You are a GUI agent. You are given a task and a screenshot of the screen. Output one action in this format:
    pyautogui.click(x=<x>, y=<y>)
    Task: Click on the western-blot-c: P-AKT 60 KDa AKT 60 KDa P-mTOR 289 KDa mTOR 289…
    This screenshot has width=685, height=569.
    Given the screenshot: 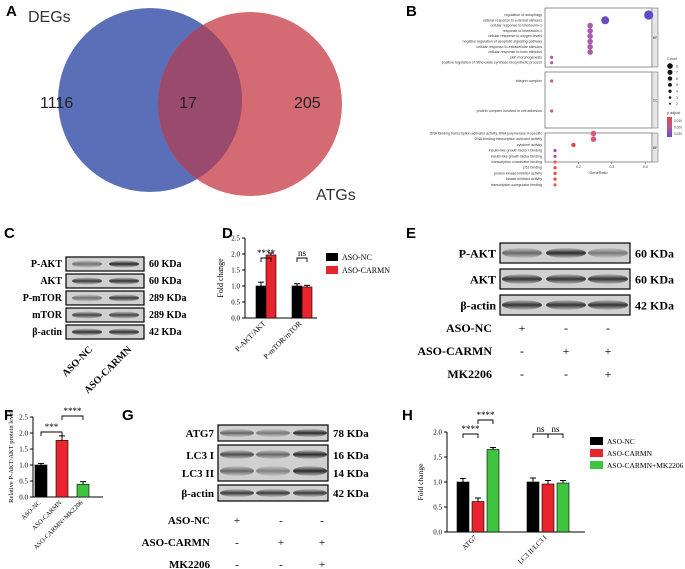 What is the action you would take?
    pyautogui.click(x=105, y=326)
    